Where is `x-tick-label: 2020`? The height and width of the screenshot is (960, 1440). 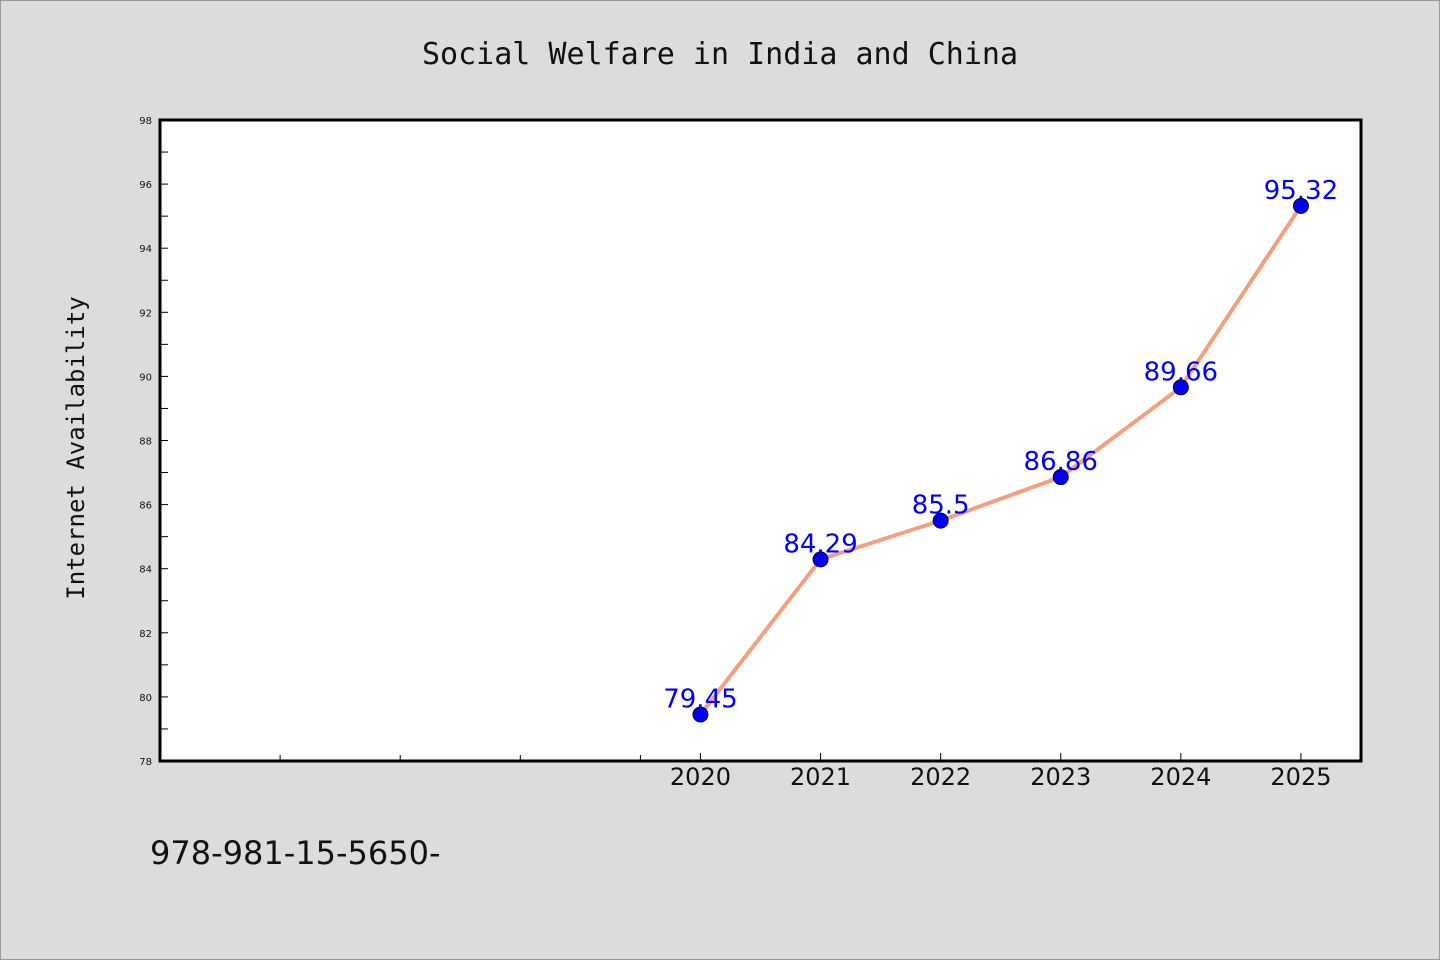
x-tick-label: 2020 is located at coordinates (700, 777).